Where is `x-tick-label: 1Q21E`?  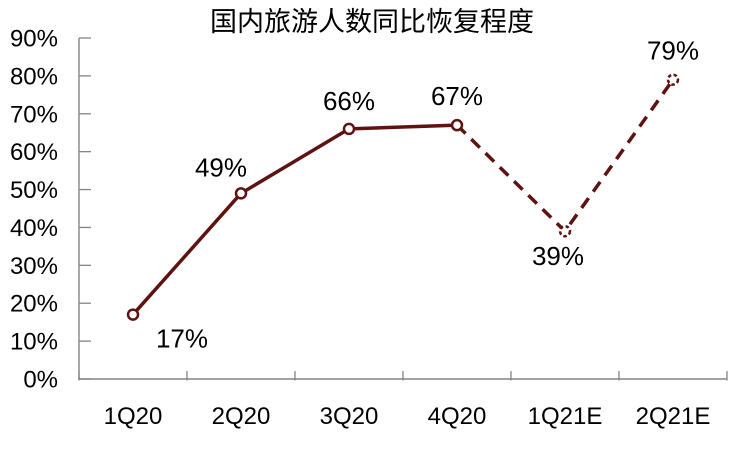 x-tick-label: 1Q21E is located at coordinates (565, 416).